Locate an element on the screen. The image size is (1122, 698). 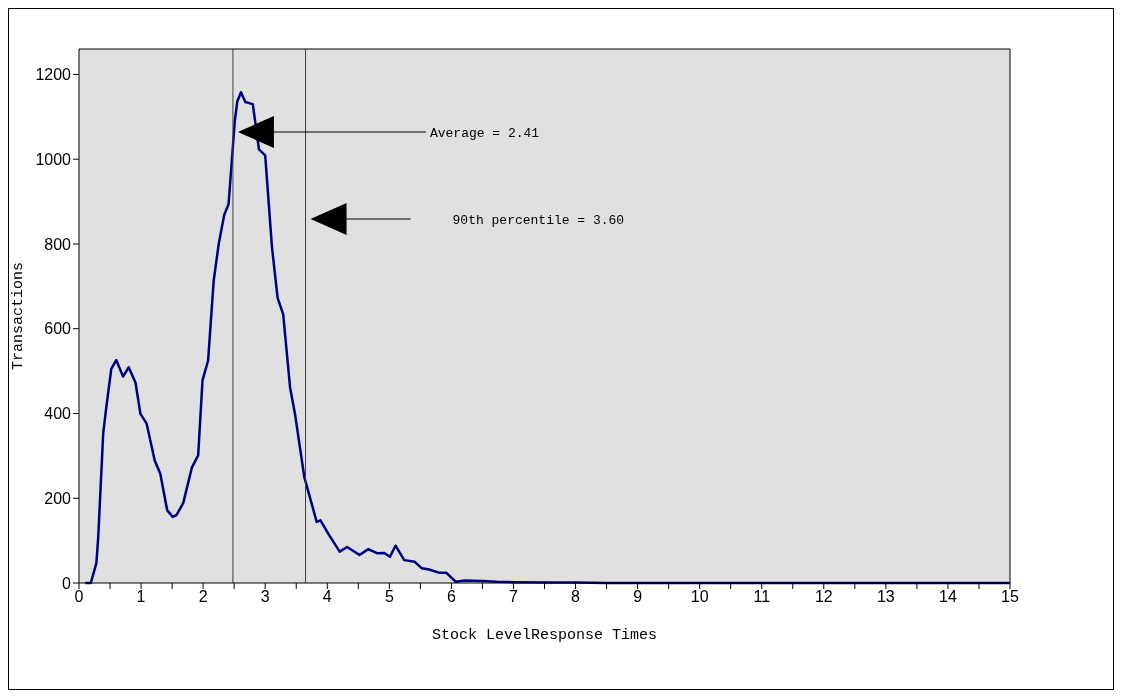
y-axis-title: Transactions is located at coordinates (19, 316).